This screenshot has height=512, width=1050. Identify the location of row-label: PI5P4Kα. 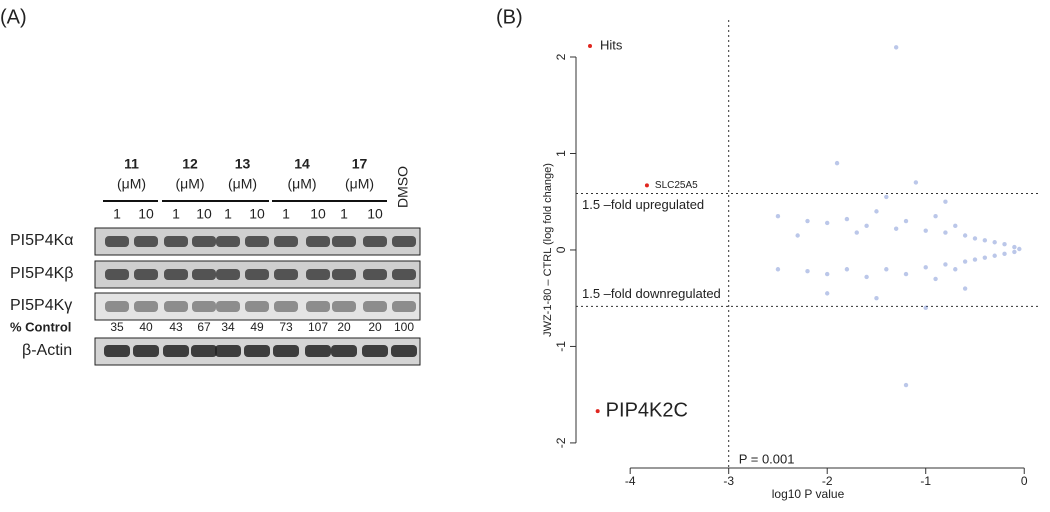
(42, 240).